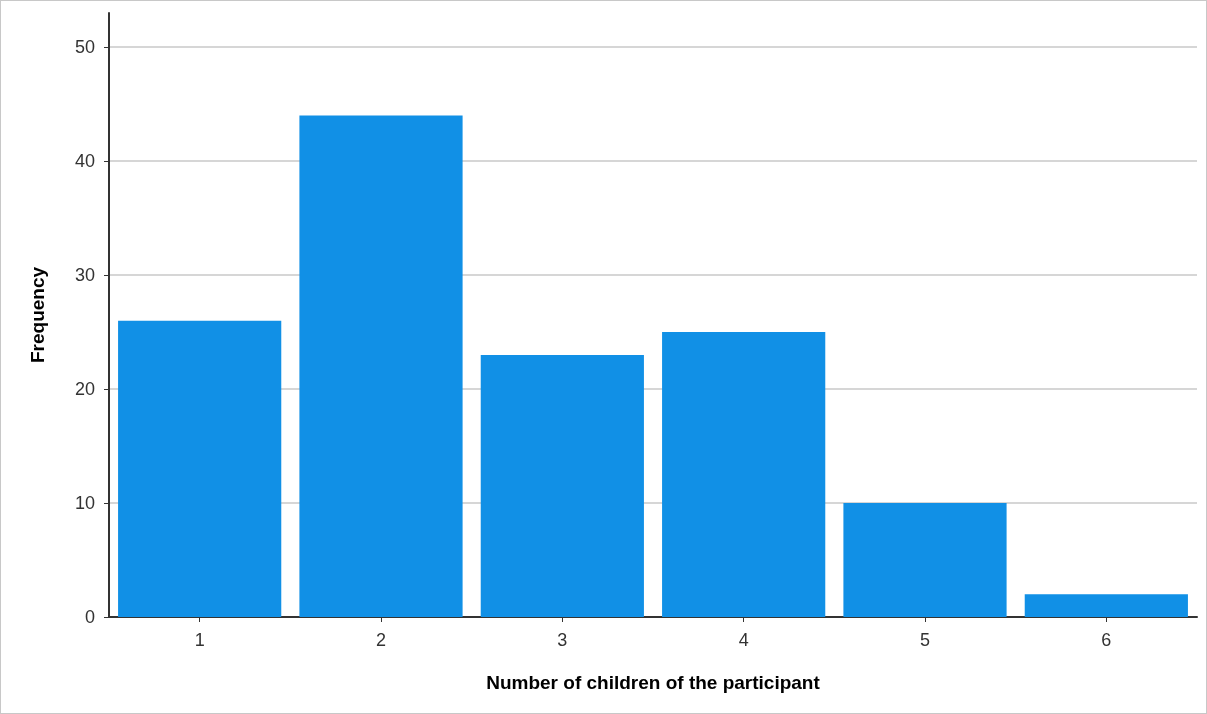 This screenshot has width=1207, height=714. What do you see at coordinates (743, 640) in the screenshot?
I see `x-tick-label: 4` at bounding box center [743, 640].